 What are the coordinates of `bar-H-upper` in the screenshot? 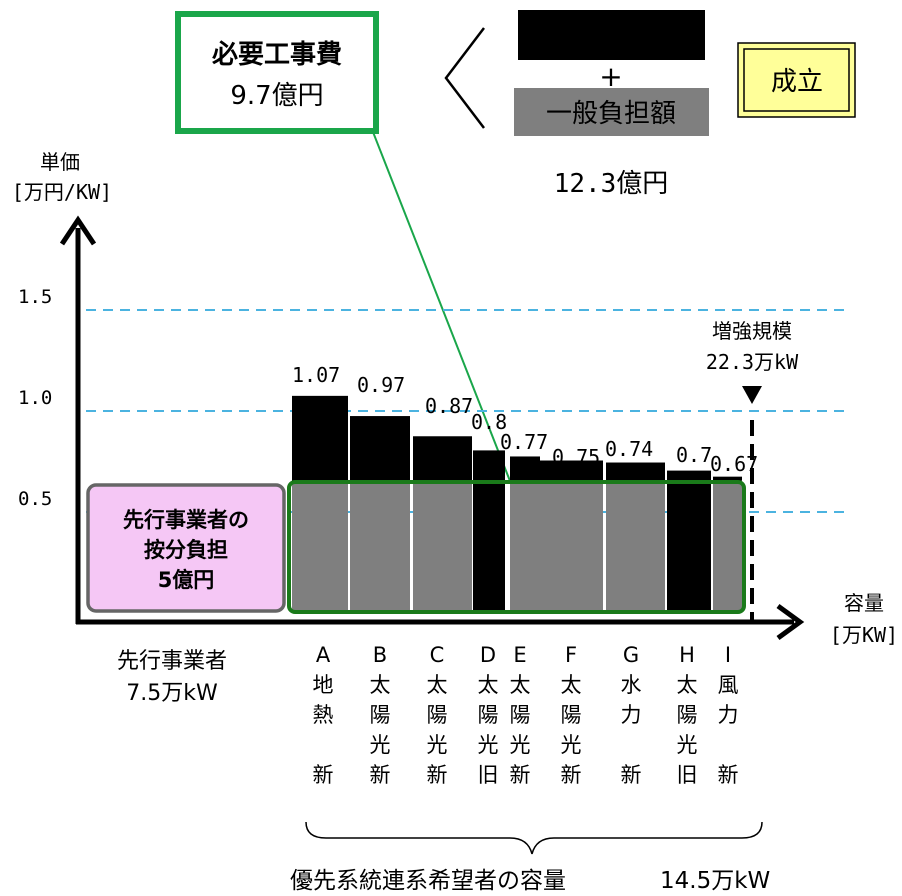 It's located at (689, 475).